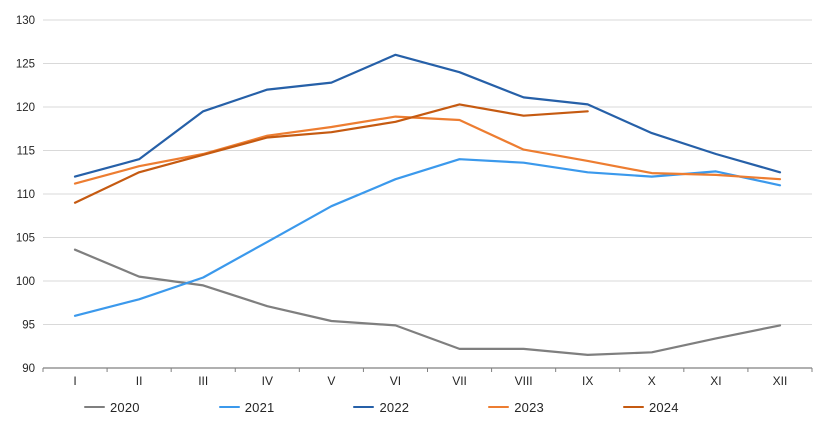 Image resolution: width=820 pixels, height=425 pixels. Describe the element at coordinates (587, 381) in the screenshot. I see `x-axis-tick-label: IX` at that location.